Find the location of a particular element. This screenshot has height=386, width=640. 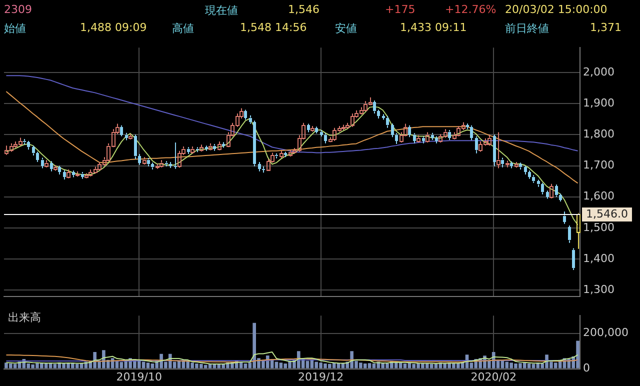

text: 1,548 14:56 is located at coordinates (273, 27).